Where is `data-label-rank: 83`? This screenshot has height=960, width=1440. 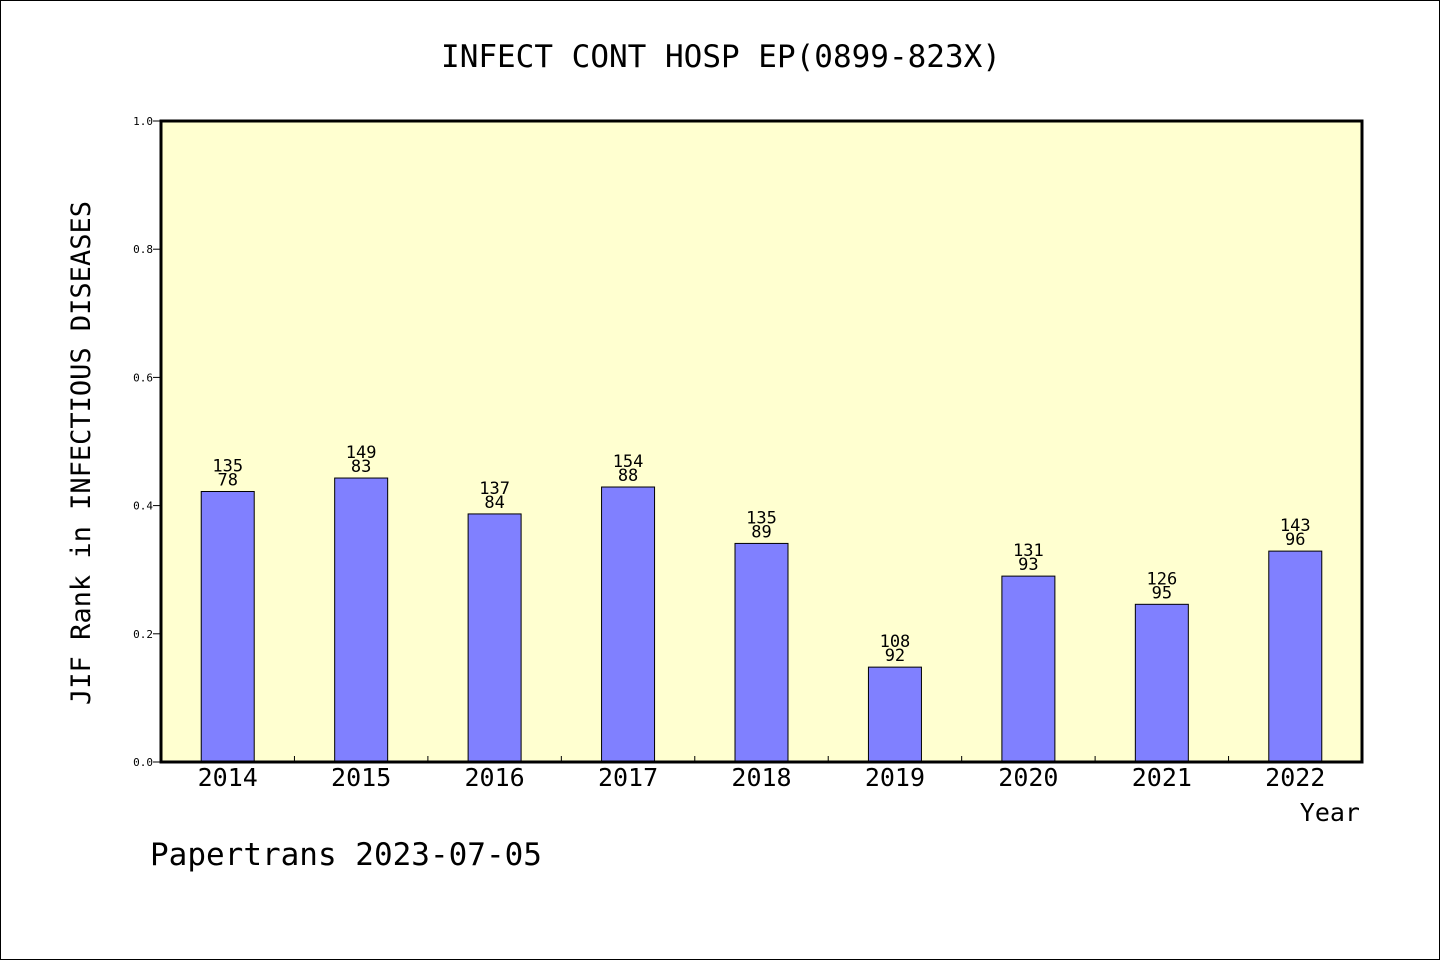
data-label-rank: 83 is located at coordinates (361, 467).